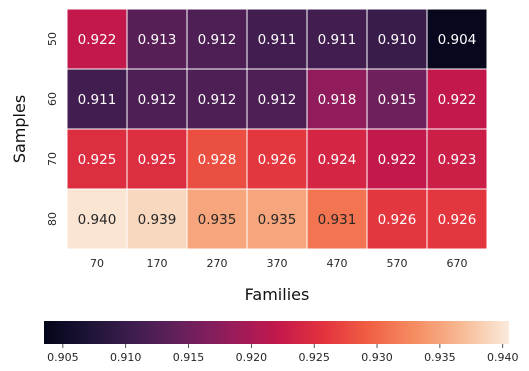 This screenshot has height=371, width=529. I want to click on cell-value-label: 0.918, so click(337, 100).